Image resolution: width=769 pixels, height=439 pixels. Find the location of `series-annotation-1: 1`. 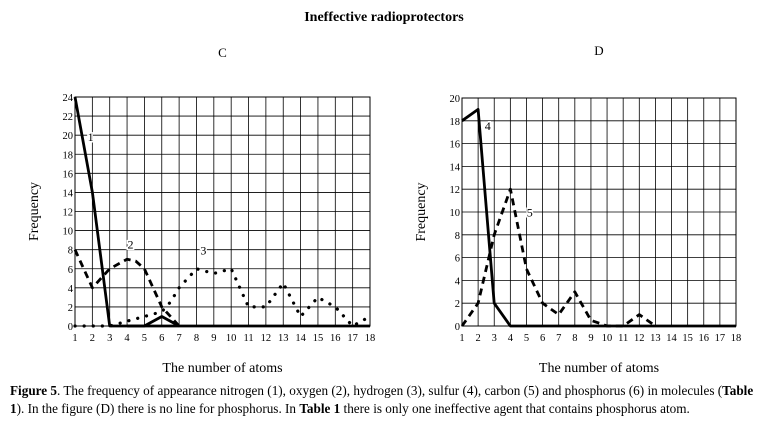

series-annotation-1: 1 is located at coordinates (91, 137).